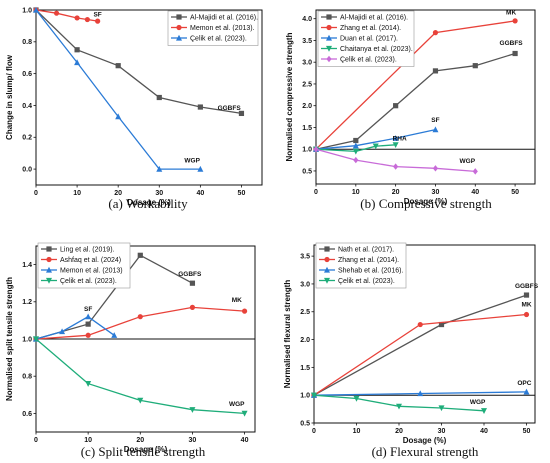 The image size is (550, 463). What do you see at coordinates (370, 270) in the screenshot?
I see `legend-entry: Shehab et al. (2016).` at bounding box center [370, 270].